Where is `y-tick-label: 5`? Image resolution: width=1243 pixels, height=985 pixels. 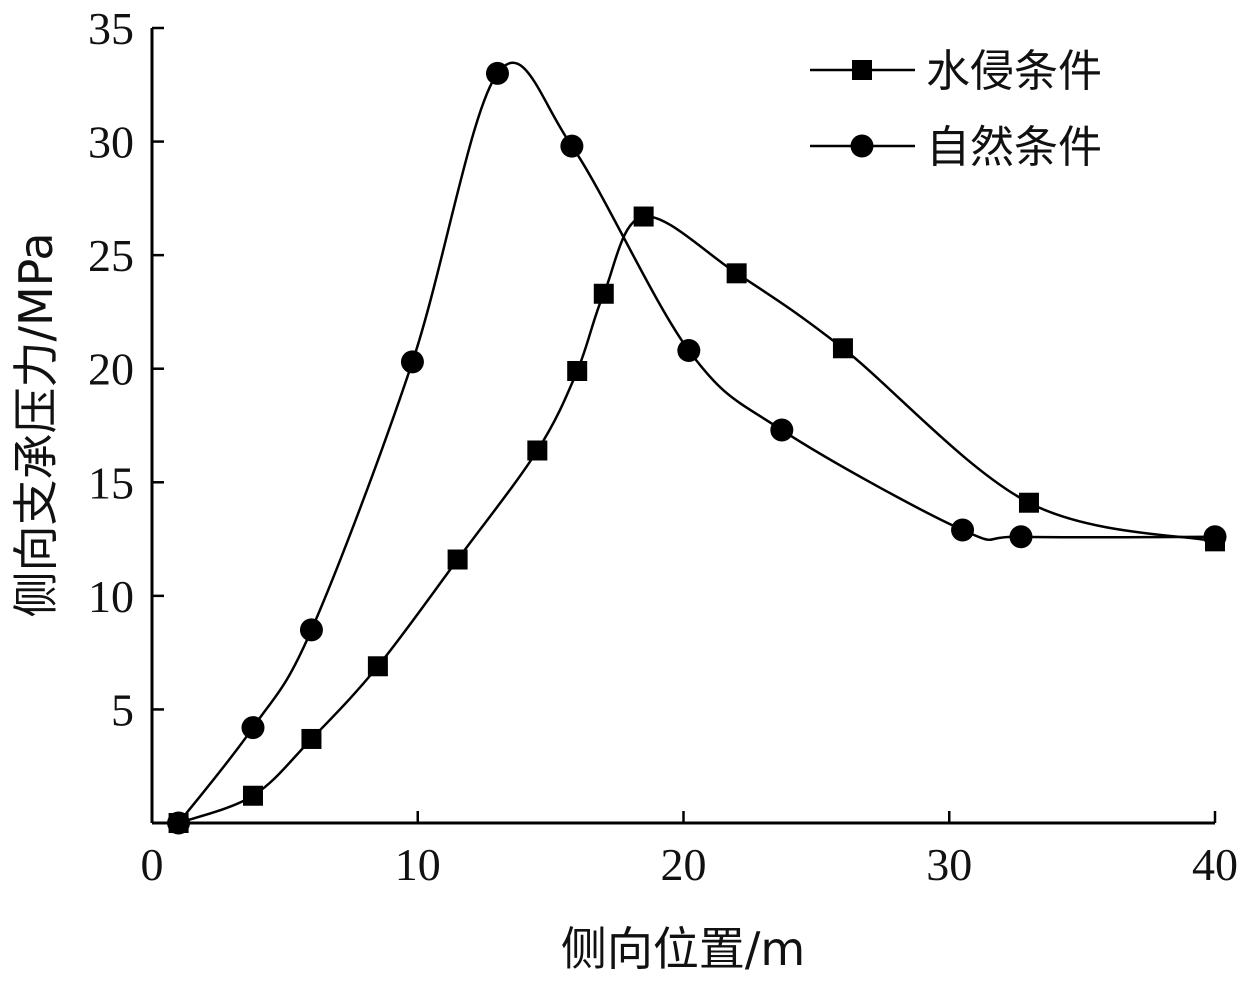
y-tick-label: 5 is located at coordinates (122, 709).